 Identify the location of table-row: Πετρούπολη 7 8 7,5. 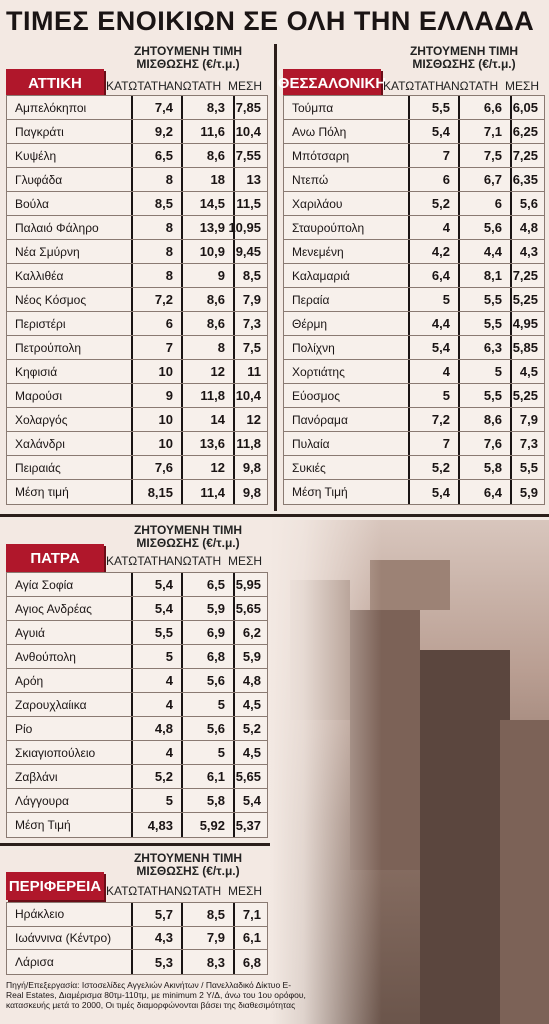
(137, 348).